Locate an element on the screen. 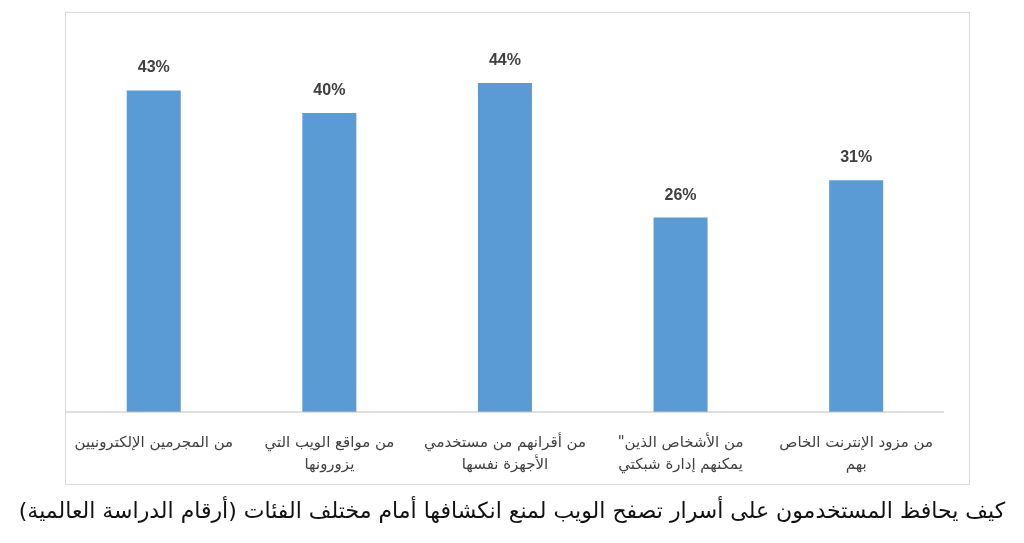  data-label: 26% is located at coordinates (680, 194).